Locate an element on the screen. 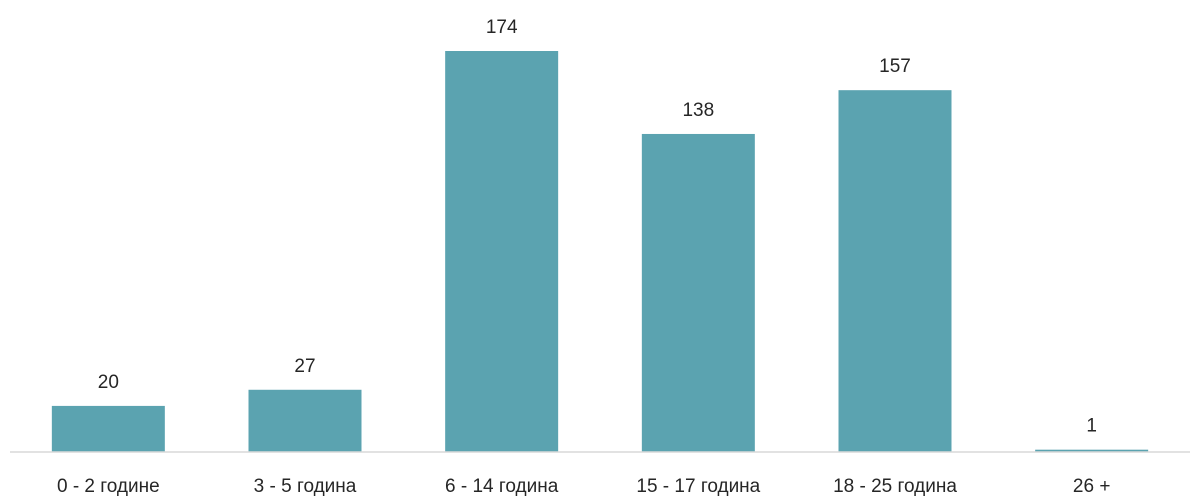 The image size is (1193, 498). data-label: 174 is located at coordinates (502, 27).